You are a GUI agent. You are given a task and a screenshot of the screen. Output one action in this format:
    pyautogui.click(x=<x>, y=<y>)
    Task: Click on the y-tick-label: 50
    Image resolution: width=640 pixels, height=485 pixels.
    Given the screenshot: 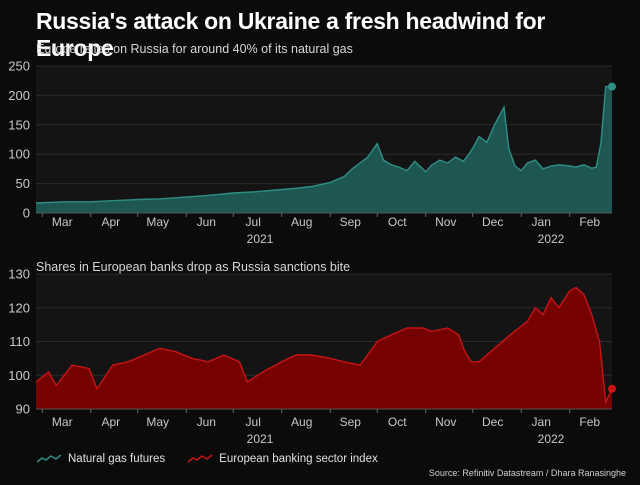 What is the action you would take?
    pyautogui.click(x=23, y=183)
    